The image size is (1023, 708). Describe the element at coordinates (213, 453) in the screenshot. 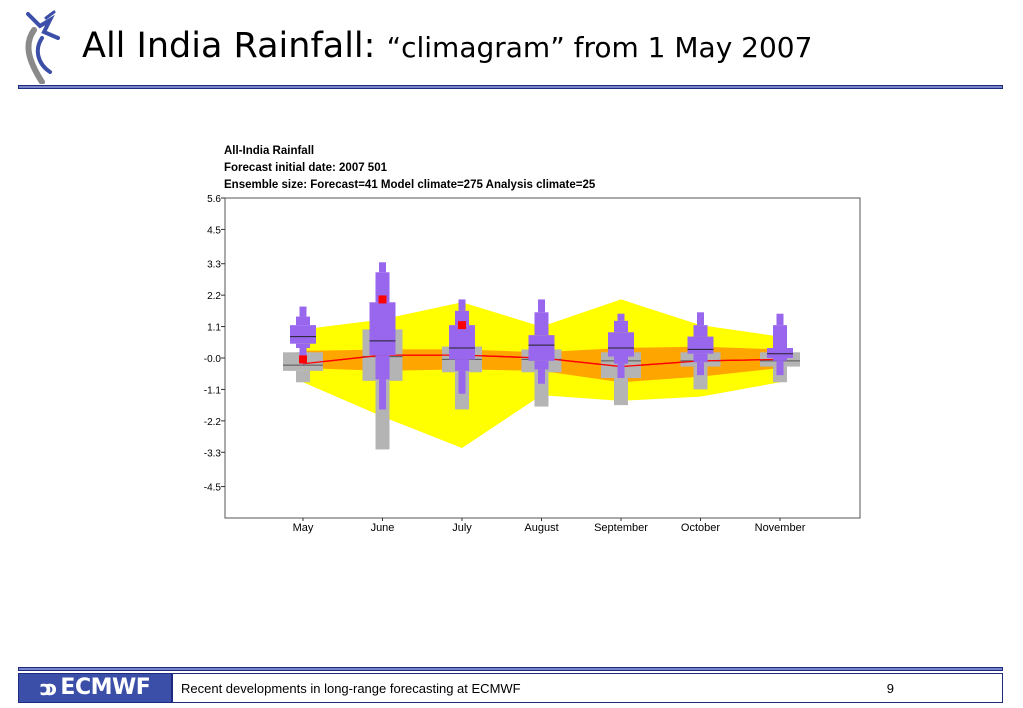

I see `y-tick-label-8: -3.3` at that location.